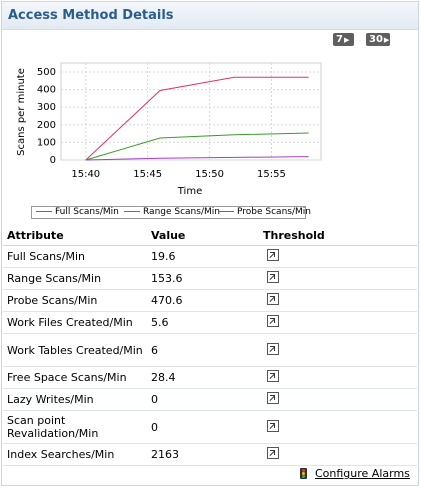 Image resolution: width=421 pixels, height=489 pixels. Describe the element at coordinates (362, 473) in the screenshot. I see `configure-alarms-link: Configure Alarms` at that location.